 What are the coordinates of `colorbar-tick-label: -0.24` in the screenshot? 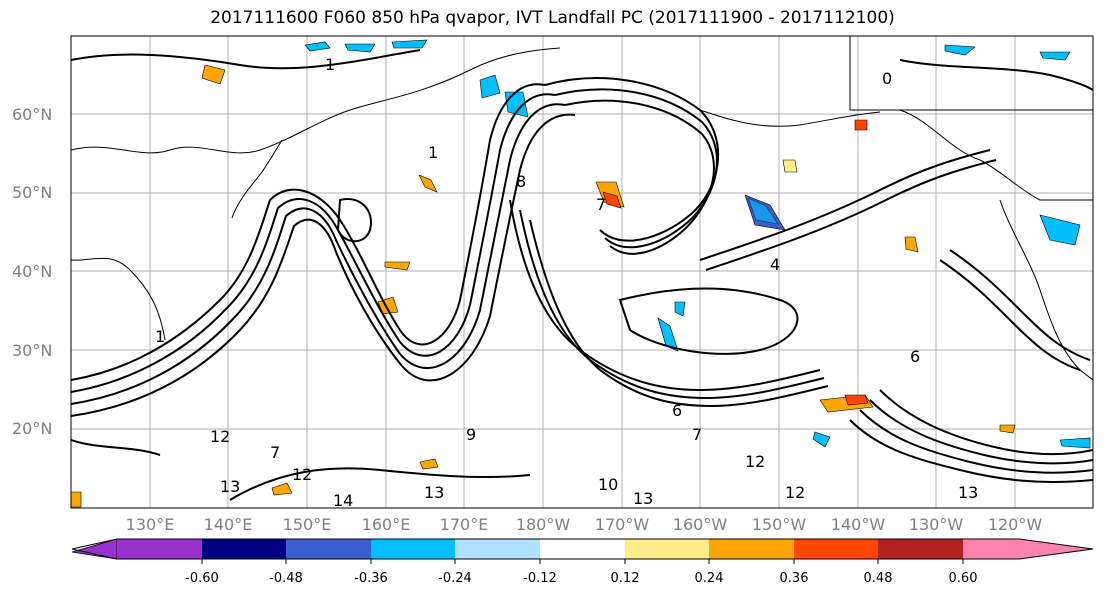 It's located at (455, 578).